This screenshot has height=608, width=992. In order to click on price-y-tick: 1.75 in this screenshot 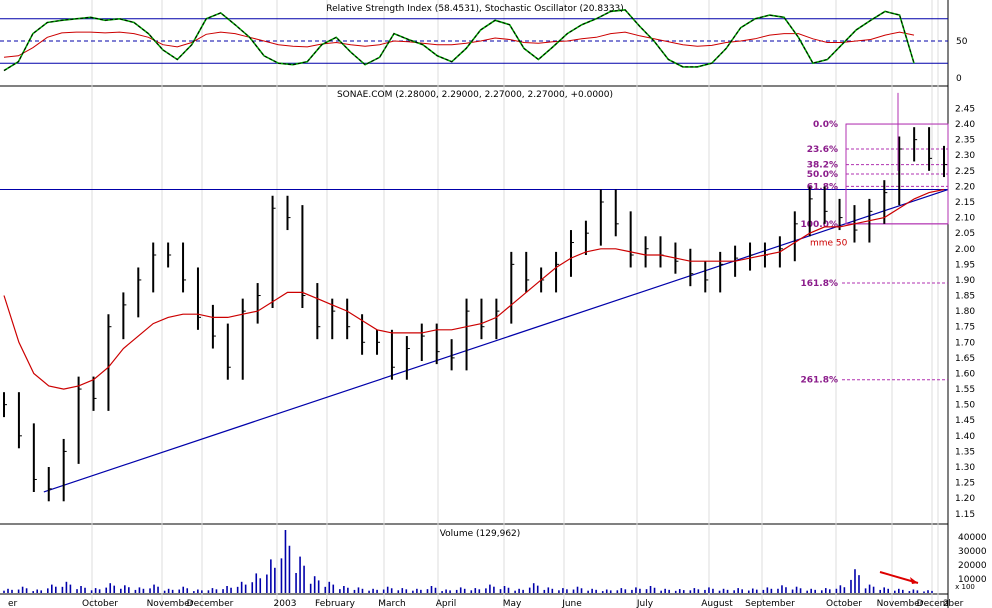, I will do `click(965, 328)`.